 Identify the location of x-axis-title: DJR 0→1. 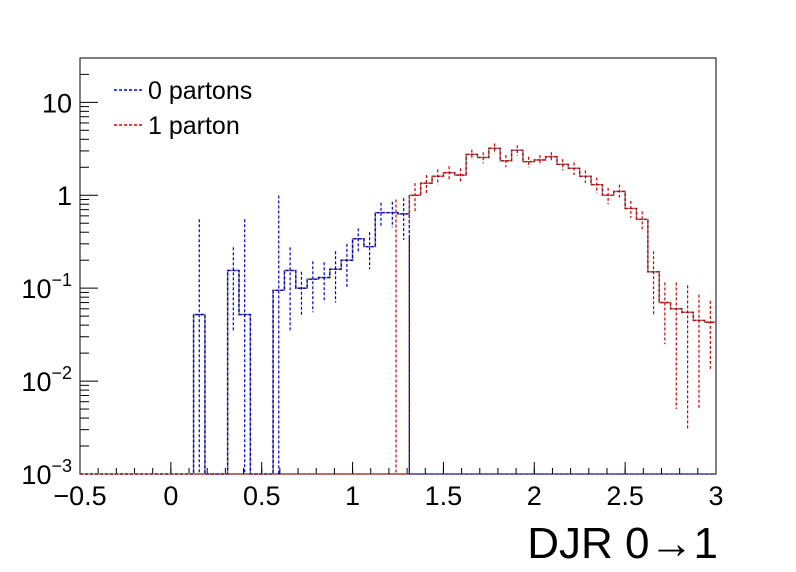
(622, 543).